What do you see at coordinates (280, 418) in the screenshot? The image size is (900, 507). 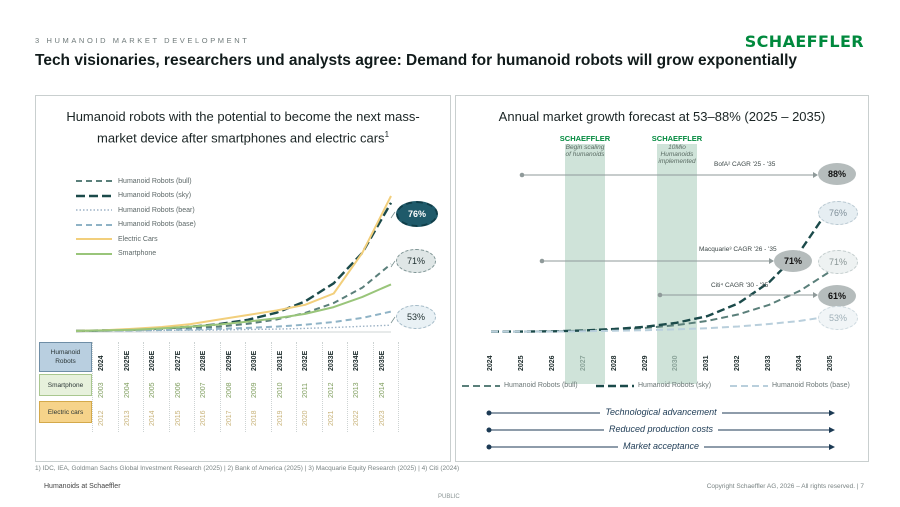 I see `year-label: 2019` at bounding box center [280, 418].